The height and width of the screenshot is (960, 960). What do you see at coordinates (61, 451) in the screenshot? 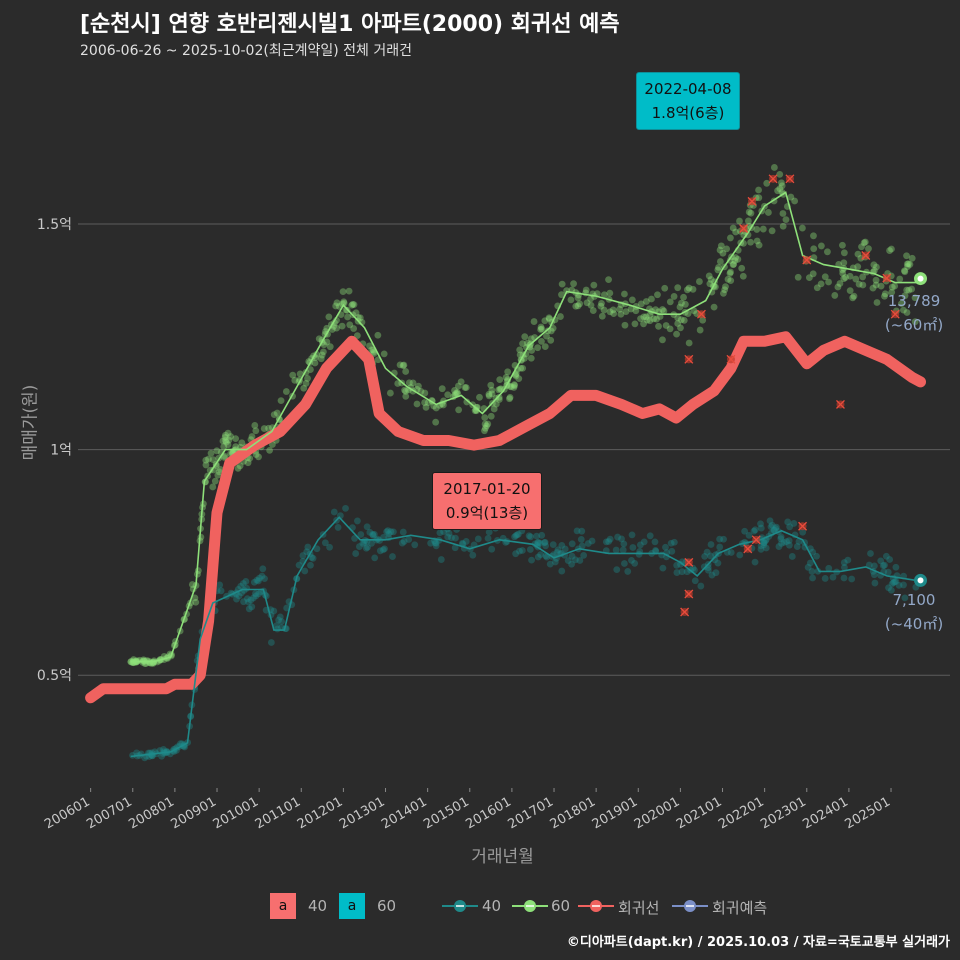
I see `y-tick-label: 1억` at bounding box center [61, 451].